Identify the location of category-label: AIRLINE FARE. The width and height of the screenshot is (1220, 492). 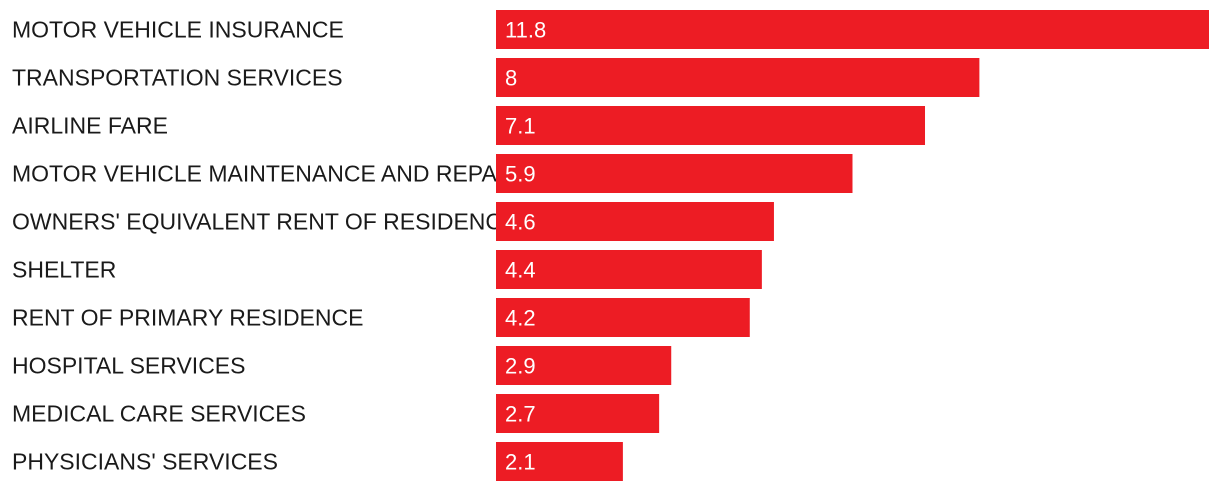
(90, 126).